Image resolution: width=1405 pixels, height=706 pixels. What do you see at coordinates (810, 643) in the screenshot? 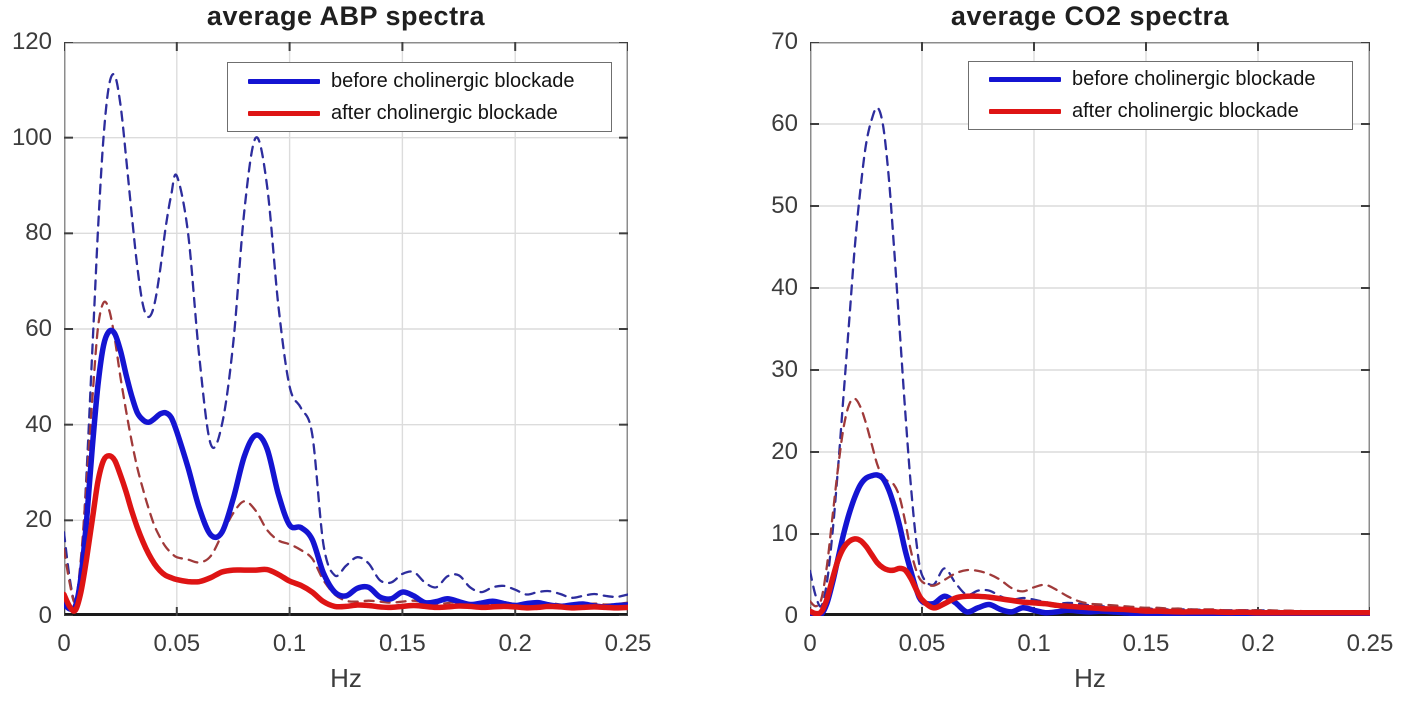
I see `x-tick-label: 0` at bounding box center [810, 643].